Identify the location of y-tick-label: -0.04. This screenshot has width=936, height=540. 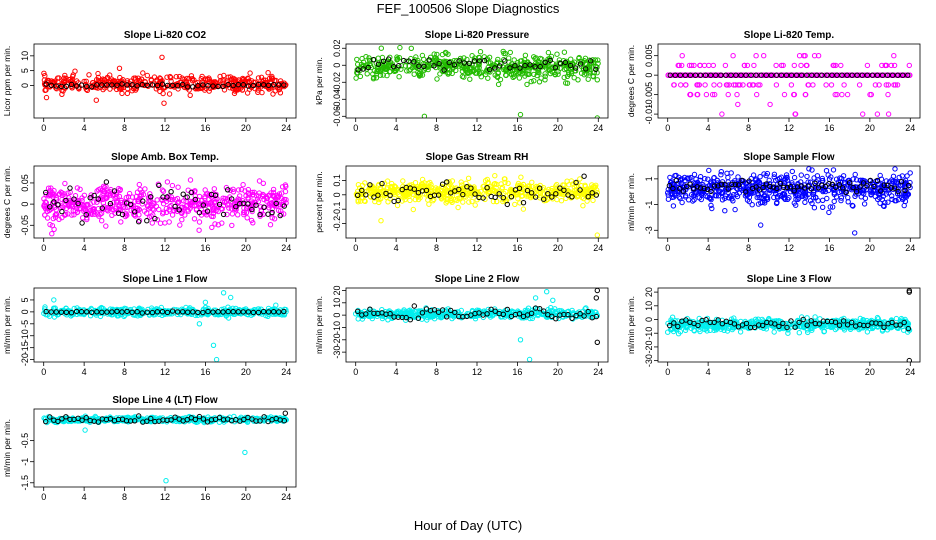
(337, 99).